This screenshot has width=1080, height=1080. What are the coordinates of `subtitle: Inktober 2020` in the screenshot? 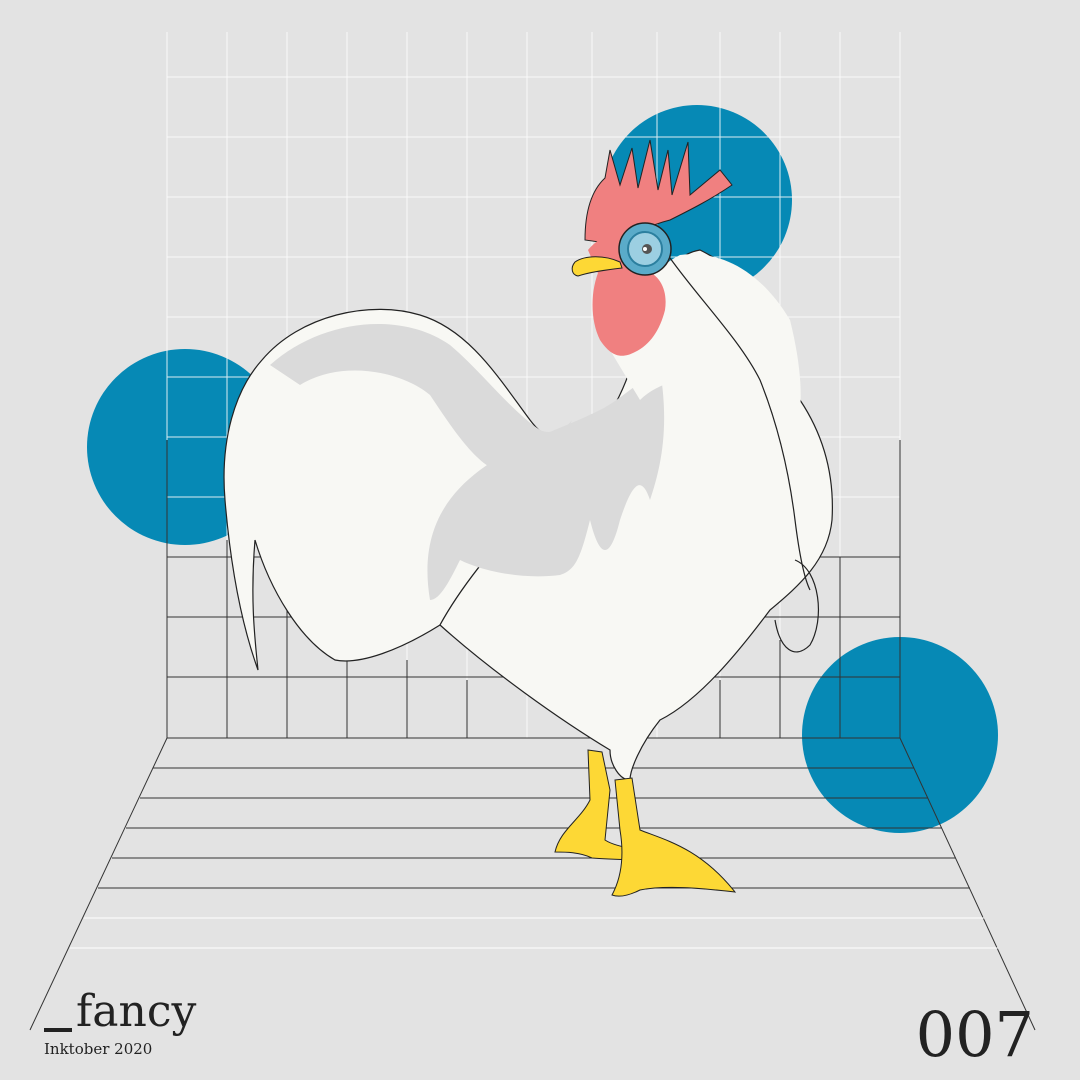 It's located at (98, 1049).